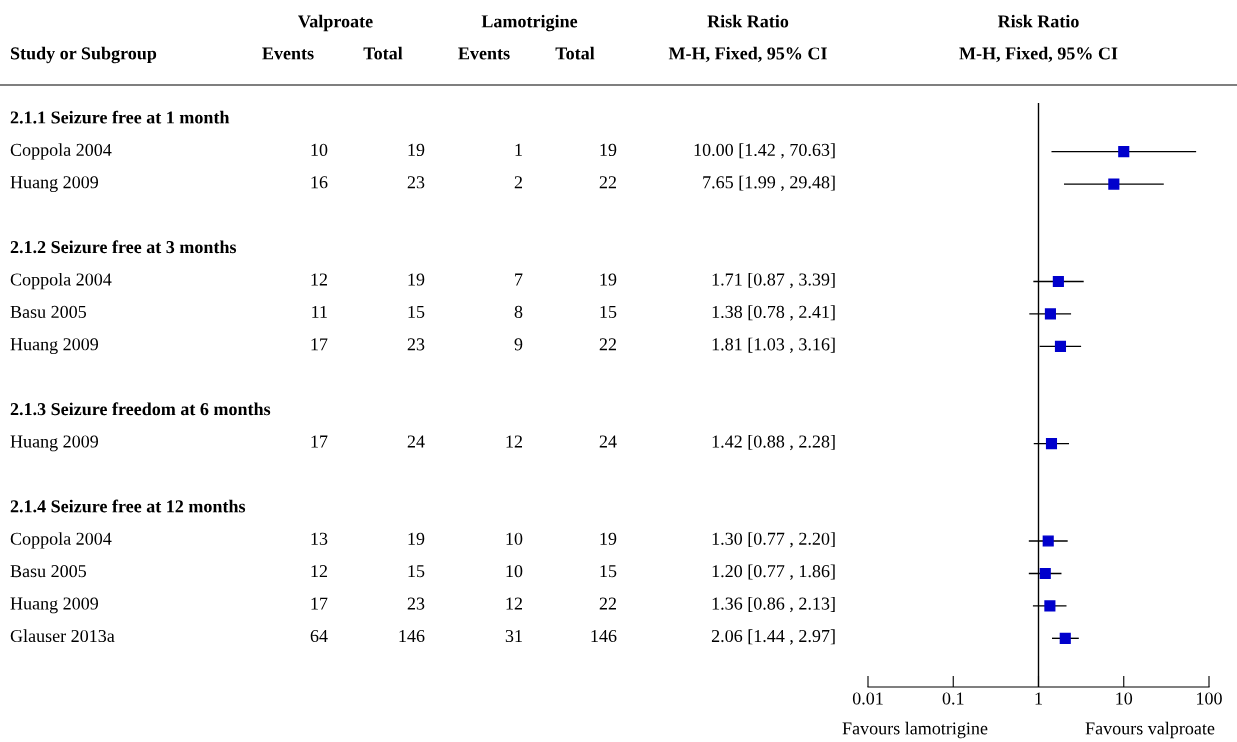 The width and height of the screenshot is (1237, 742). Describe the element at coordinates (748, 21) in the screenshot. I see `text: Risk Ratio` at that location.